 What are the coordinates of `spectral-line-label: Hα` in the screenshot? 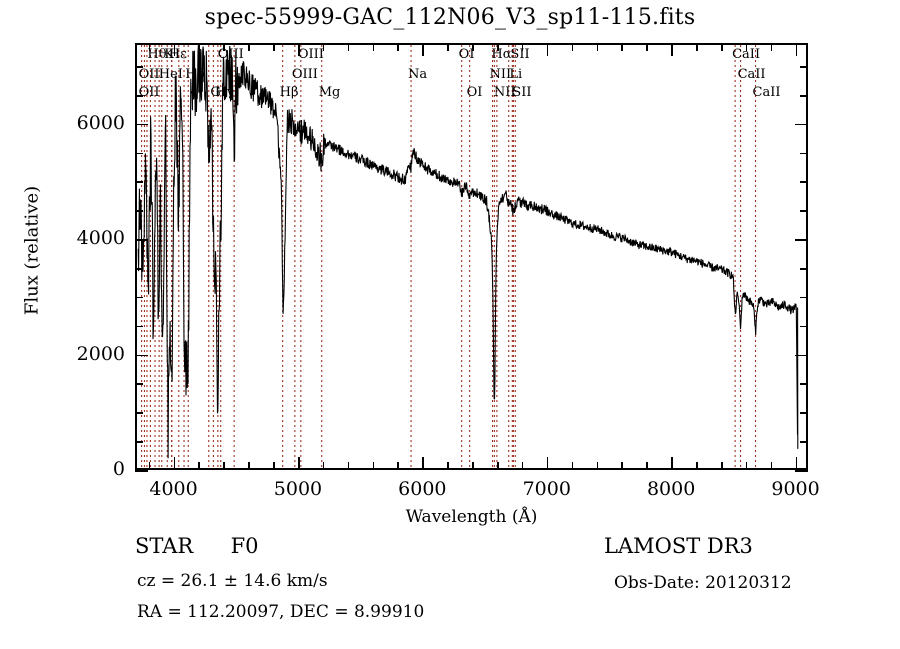 It's located at (501, 54).